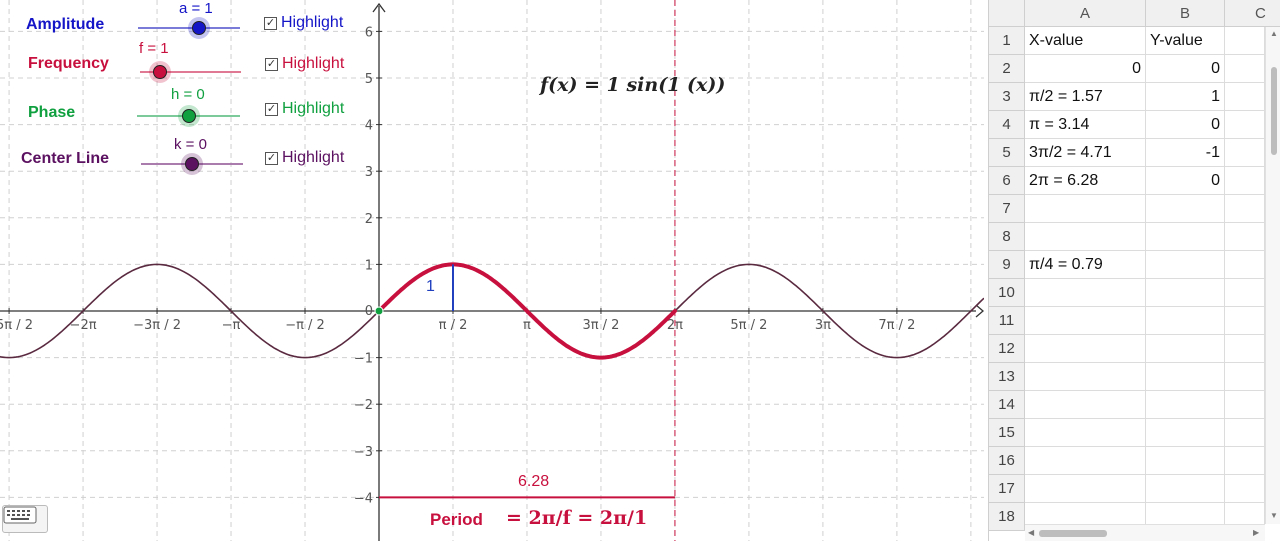 The width and height of the screenshot is (1280, 541). What do you see at coordinates (1245, 97) in the screenshot?
I see `cell-c3` at bounding box center [1245, 97].